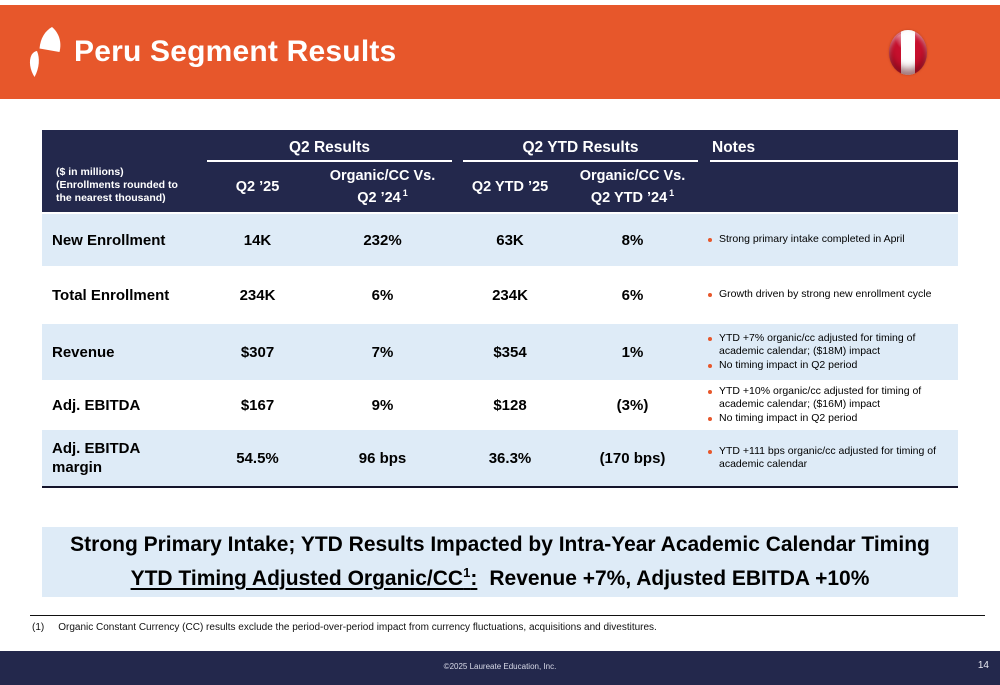  I want to click on value-ytd-25: 63K, so click(510, 240).